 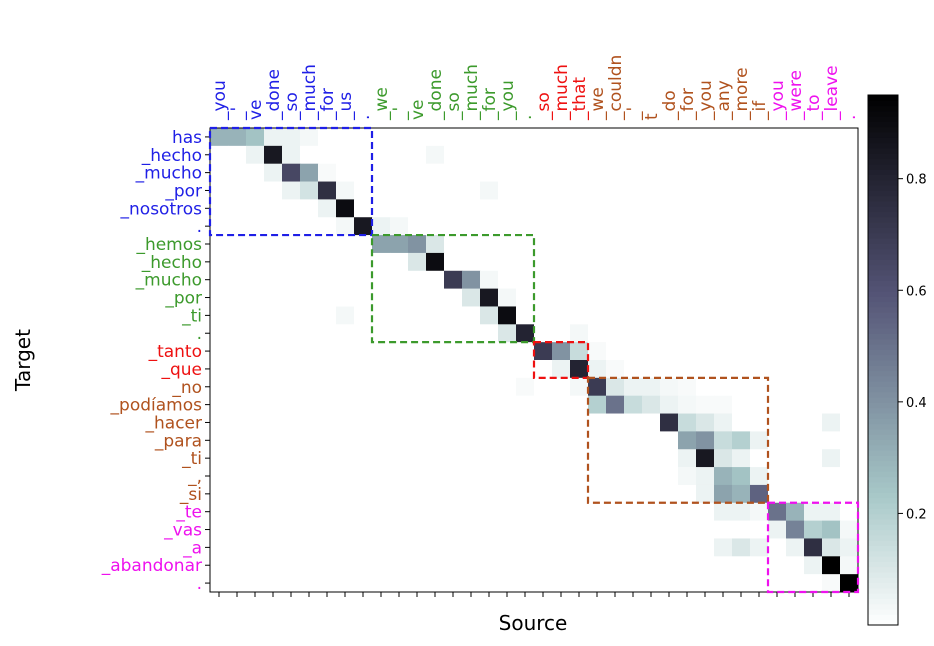 What do you see at coordinates (181, 370) in the screenshot?
I see `y-tick-label: _que` at bounding box center [181, 370].